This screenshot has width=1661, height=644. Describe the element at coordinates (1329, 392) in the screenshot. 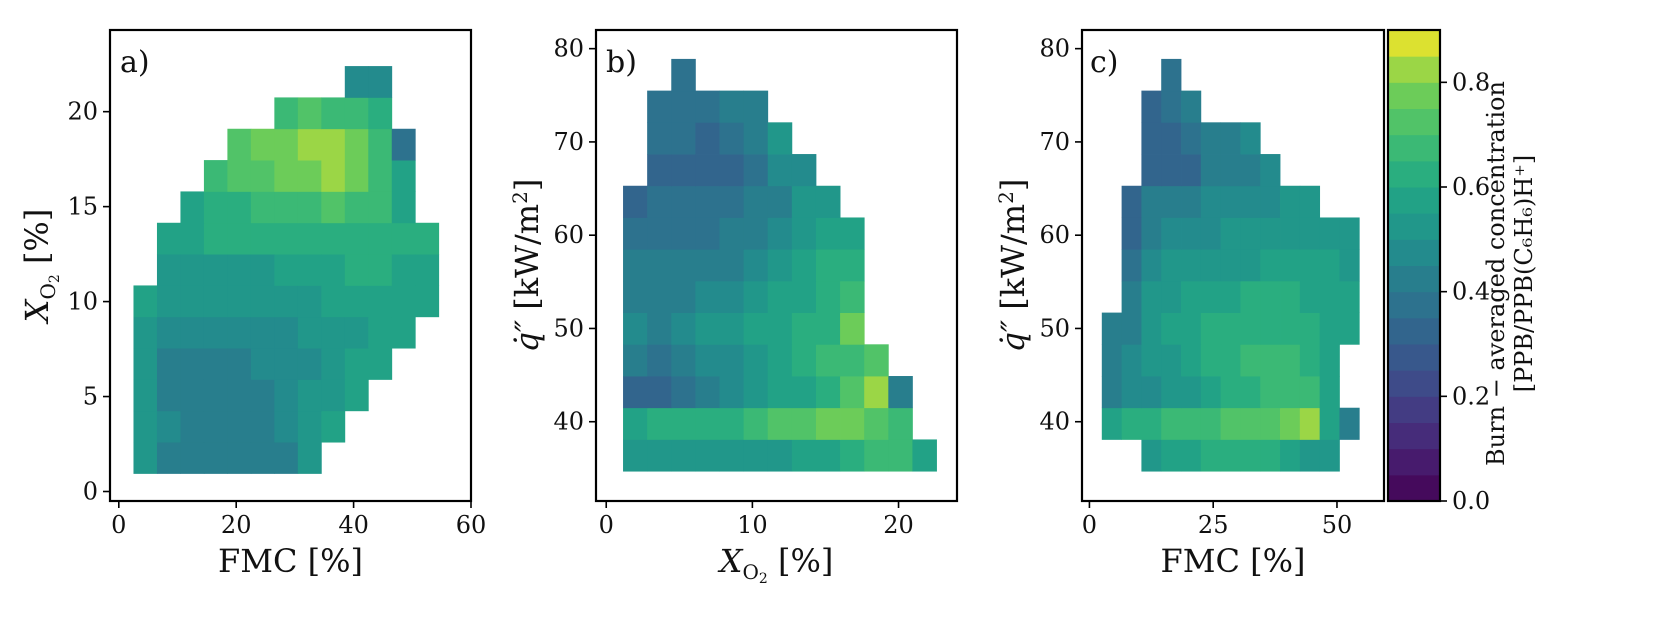

I see `heatmap-cell-c-r2-c11` at that location.